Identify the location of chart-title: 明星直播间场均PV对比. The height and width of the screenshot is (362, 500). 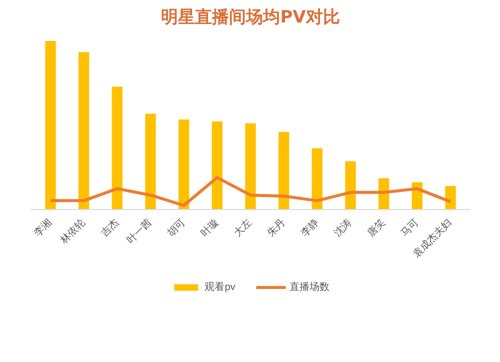
(250, 18).